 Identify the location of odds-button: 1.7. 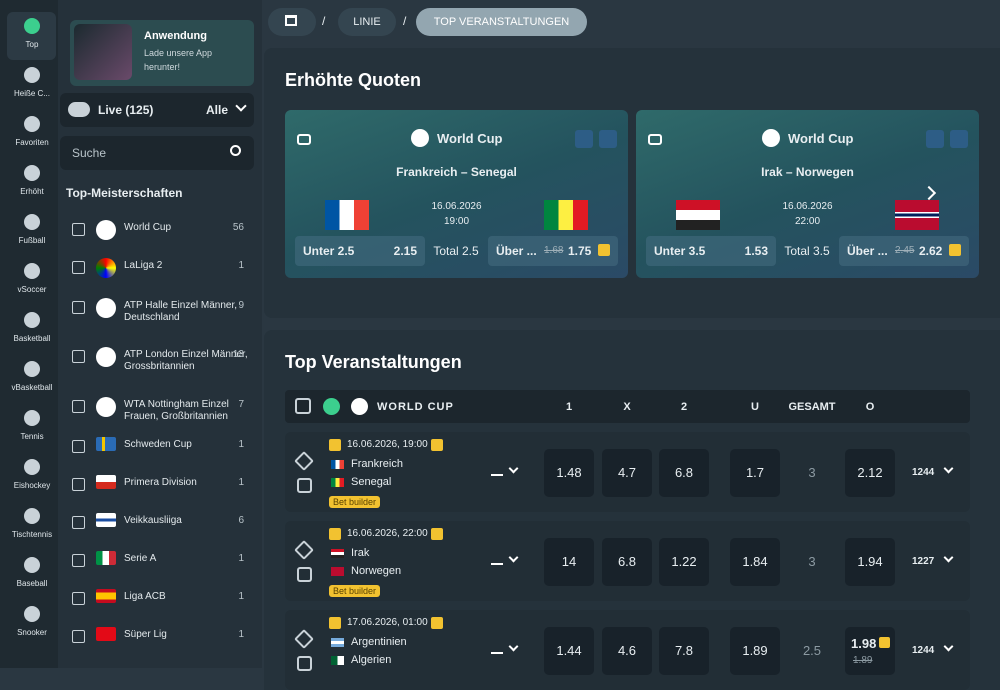
(755, 473).